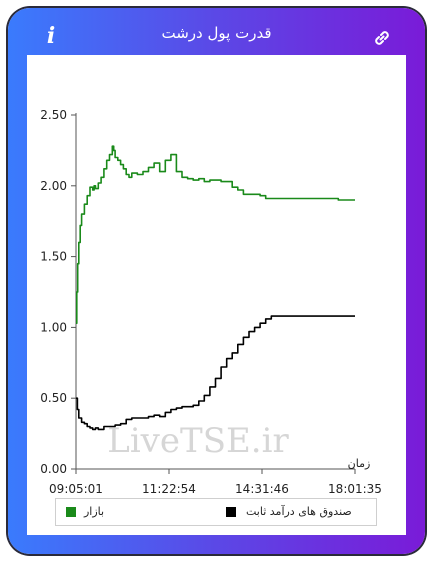 This screenshot has width=433, height=574. What do you see at coordinates (216, 512) in the screenshot?
I see `legend: صندوق های درآمد ثابت بازار` at bounding box center [216, 512].